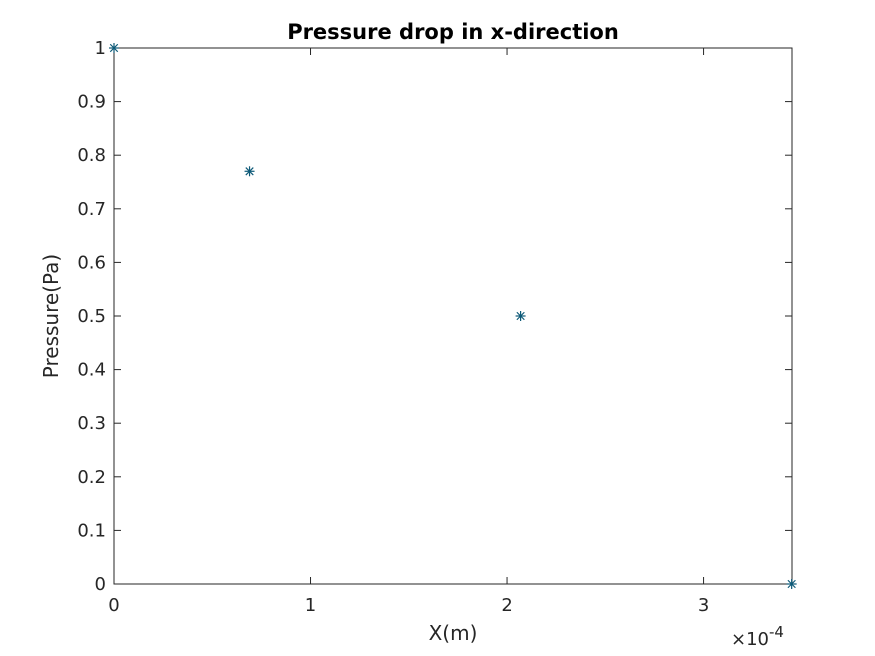  I want to click on x-axis-label: X(m), so click(453, 633).